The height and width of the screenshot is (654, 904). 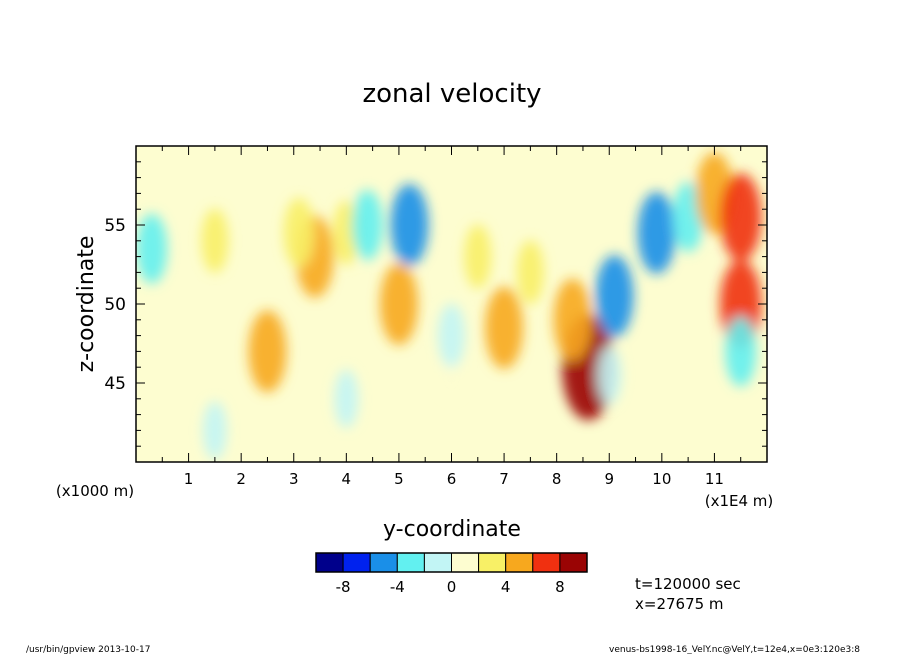 I want to click on x-tick-label: 5, so click(x=399, y=479).